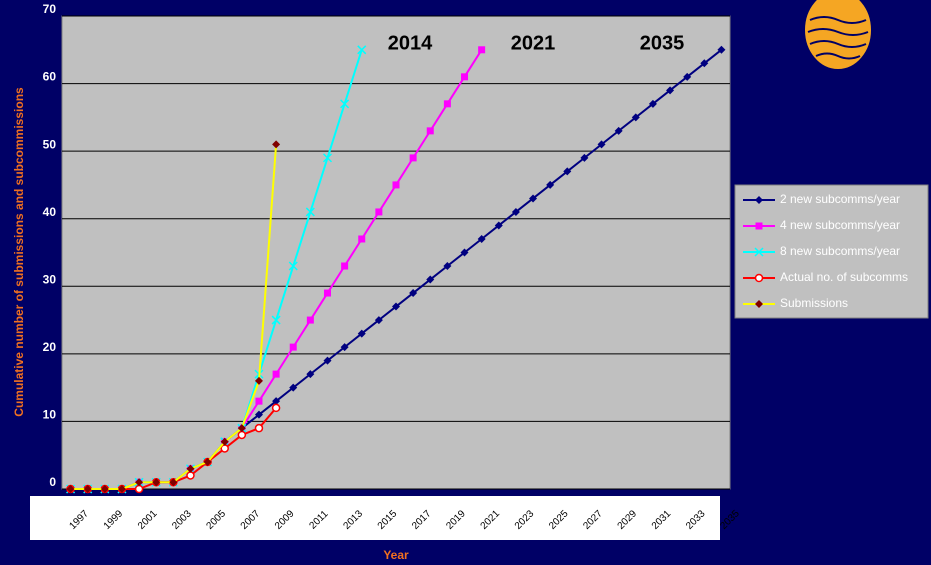 This screenshot has height=565, width=931. What do you see at coordinates (50, 77) in the screenshot?
I see `y-tick-label: 60` at bounding box center [50, 77].